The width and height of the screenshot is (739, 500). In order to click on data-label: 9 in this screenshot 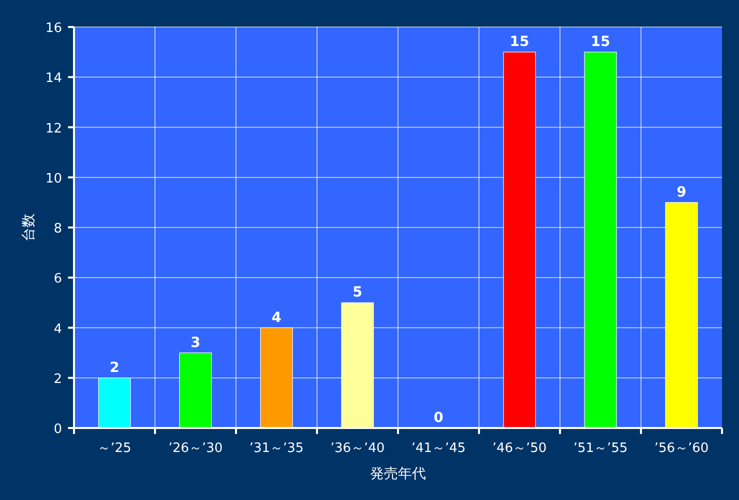, I will do `click(681, 192)`.